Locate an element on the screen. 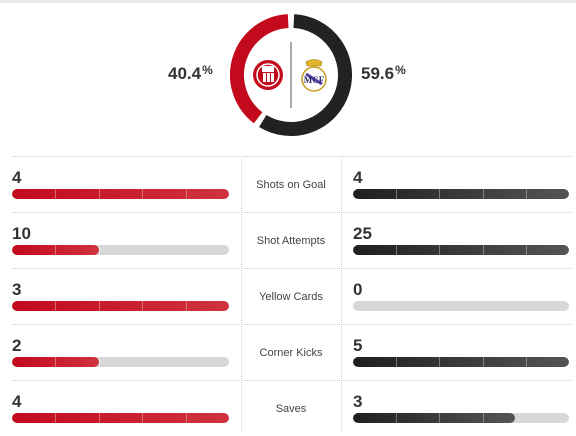 This screenshot has height=436, width=576. possession-donut: MCF is located at coordinates (291, 75).